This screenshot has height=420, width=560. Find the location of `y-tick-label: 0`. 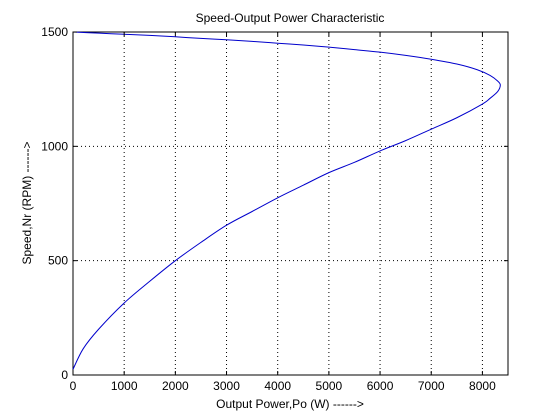

y-tick-label: 0 is located at coordinates (64, 375).